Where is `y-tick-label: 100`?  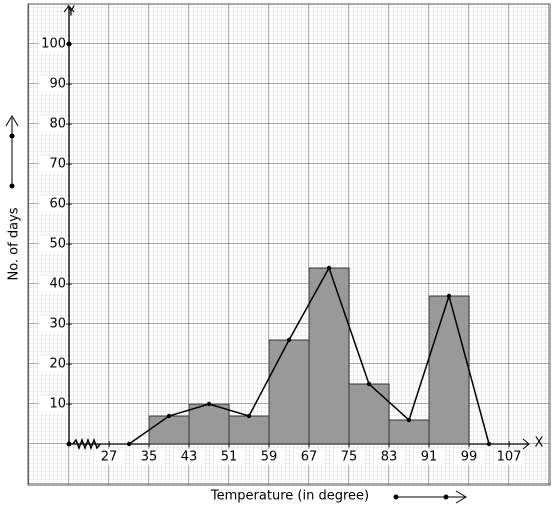
y-tick-label: 100 is located at coordinates (53, 44).